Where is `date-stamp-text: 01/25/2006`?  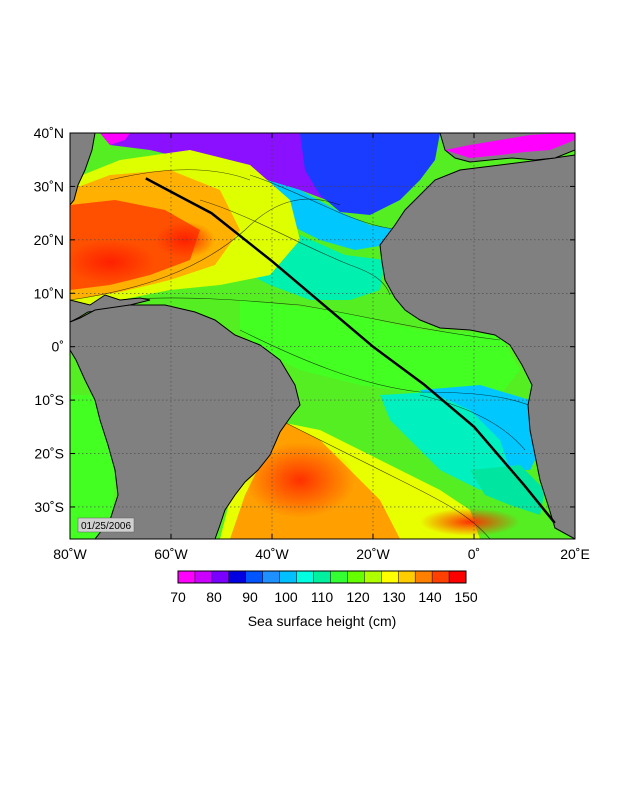
date-stamp-text: 01/25/2006 is located at coordinates (106, 526).